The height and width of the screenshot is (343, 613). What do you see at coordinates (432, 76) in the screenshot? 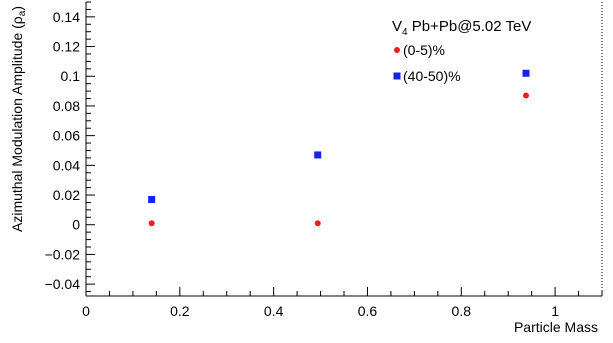
I see `legend-label: (40-50)%` at bounding box center [432, 76].